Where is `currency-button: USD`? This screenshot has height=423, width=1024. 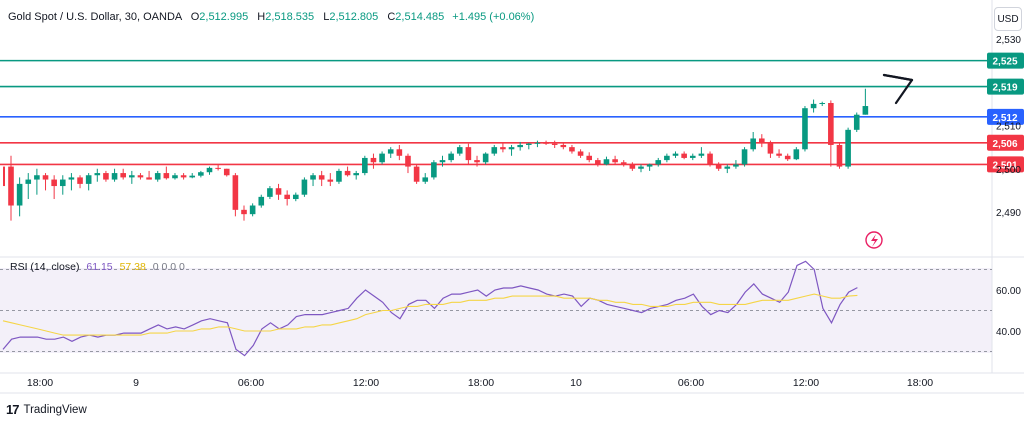 currency-button: USD is located at coordinates (1008, 19).